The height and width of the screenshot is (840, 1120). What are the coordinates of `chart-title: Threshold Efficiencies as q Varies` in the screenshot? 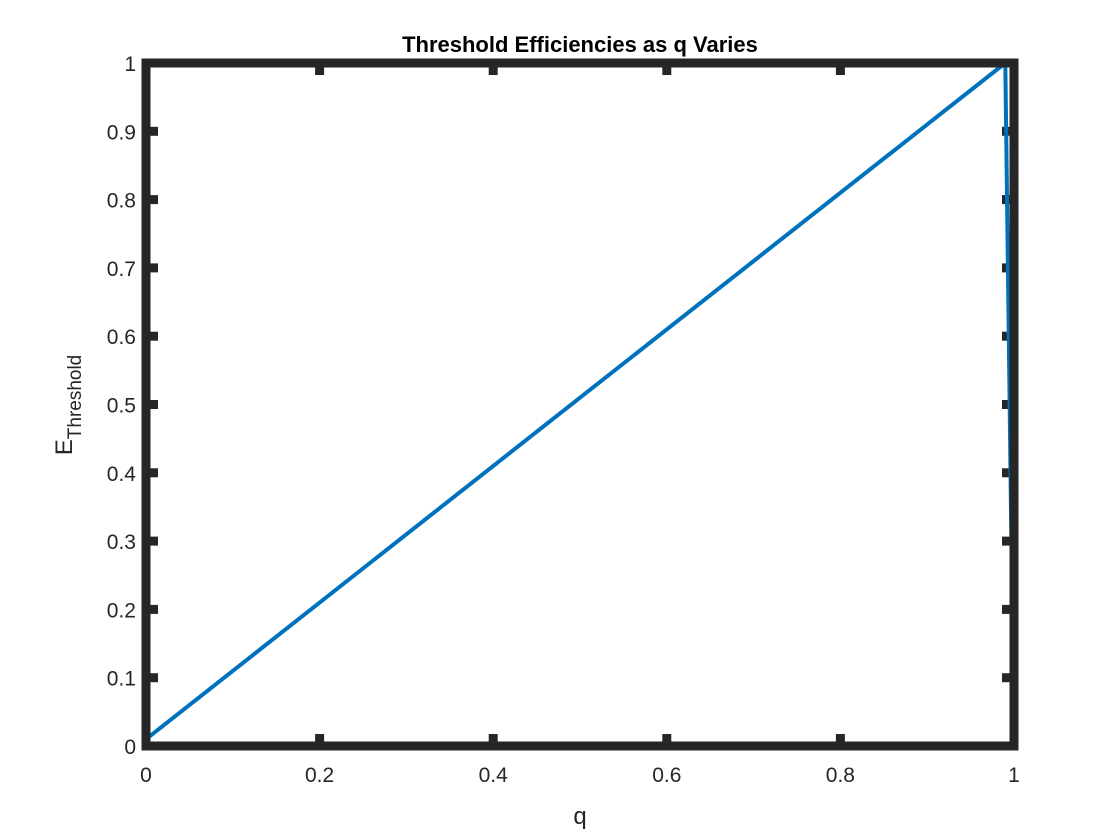 It's located at (580, 44).